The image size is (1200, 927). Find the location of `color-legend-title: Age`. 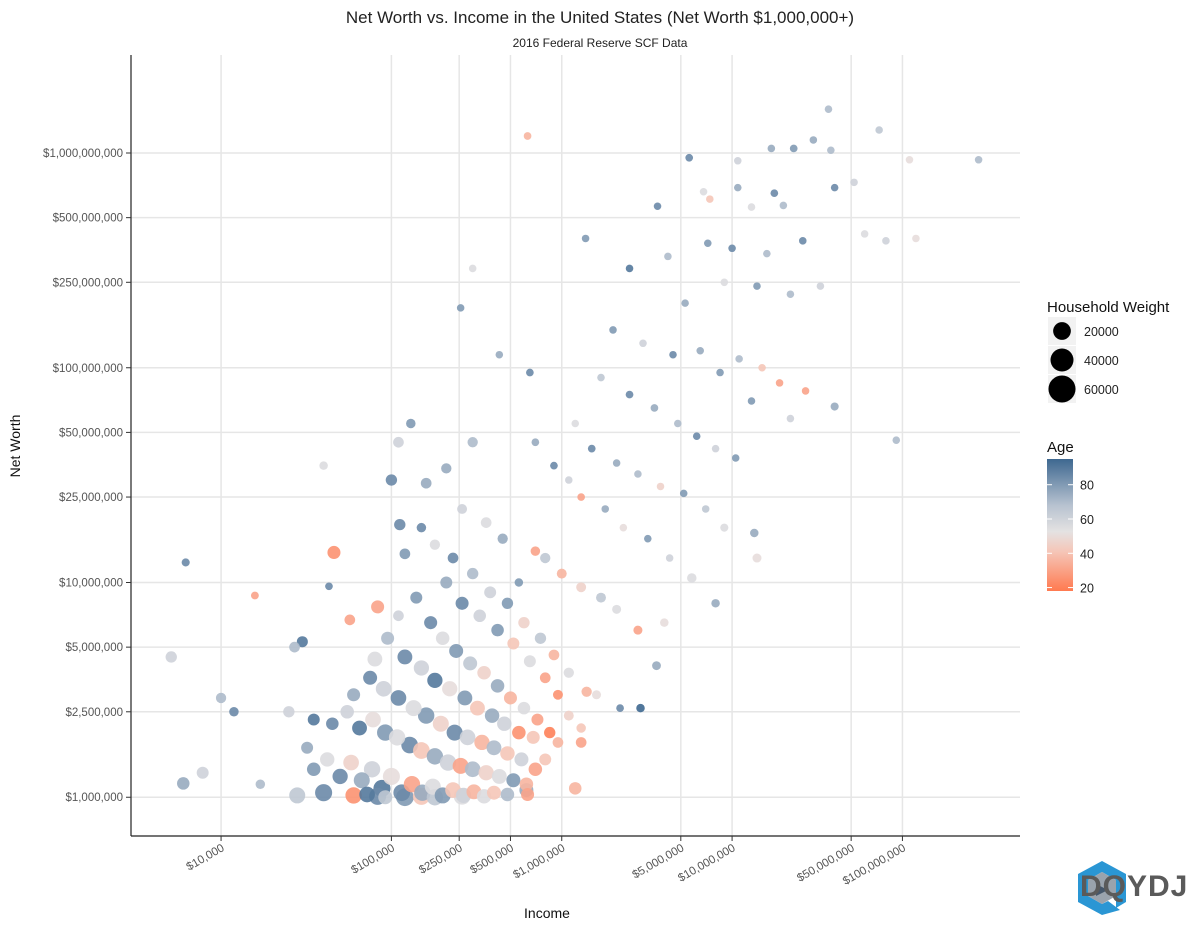

color-legend-title: Age is located at coordinates (1060, 447).